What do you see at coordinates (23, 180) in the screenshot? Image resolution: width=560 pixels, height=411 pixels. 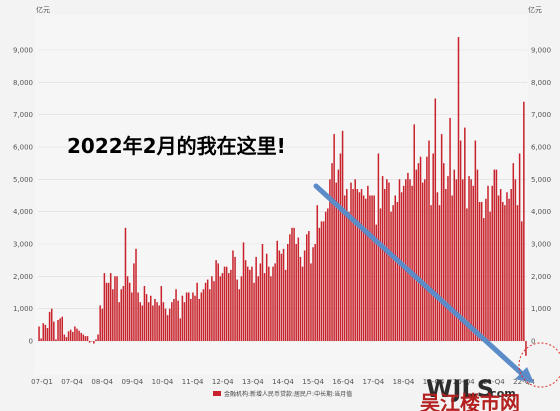 I see `y-tick-label-left: 5,000` at bounding box center [23, 180].